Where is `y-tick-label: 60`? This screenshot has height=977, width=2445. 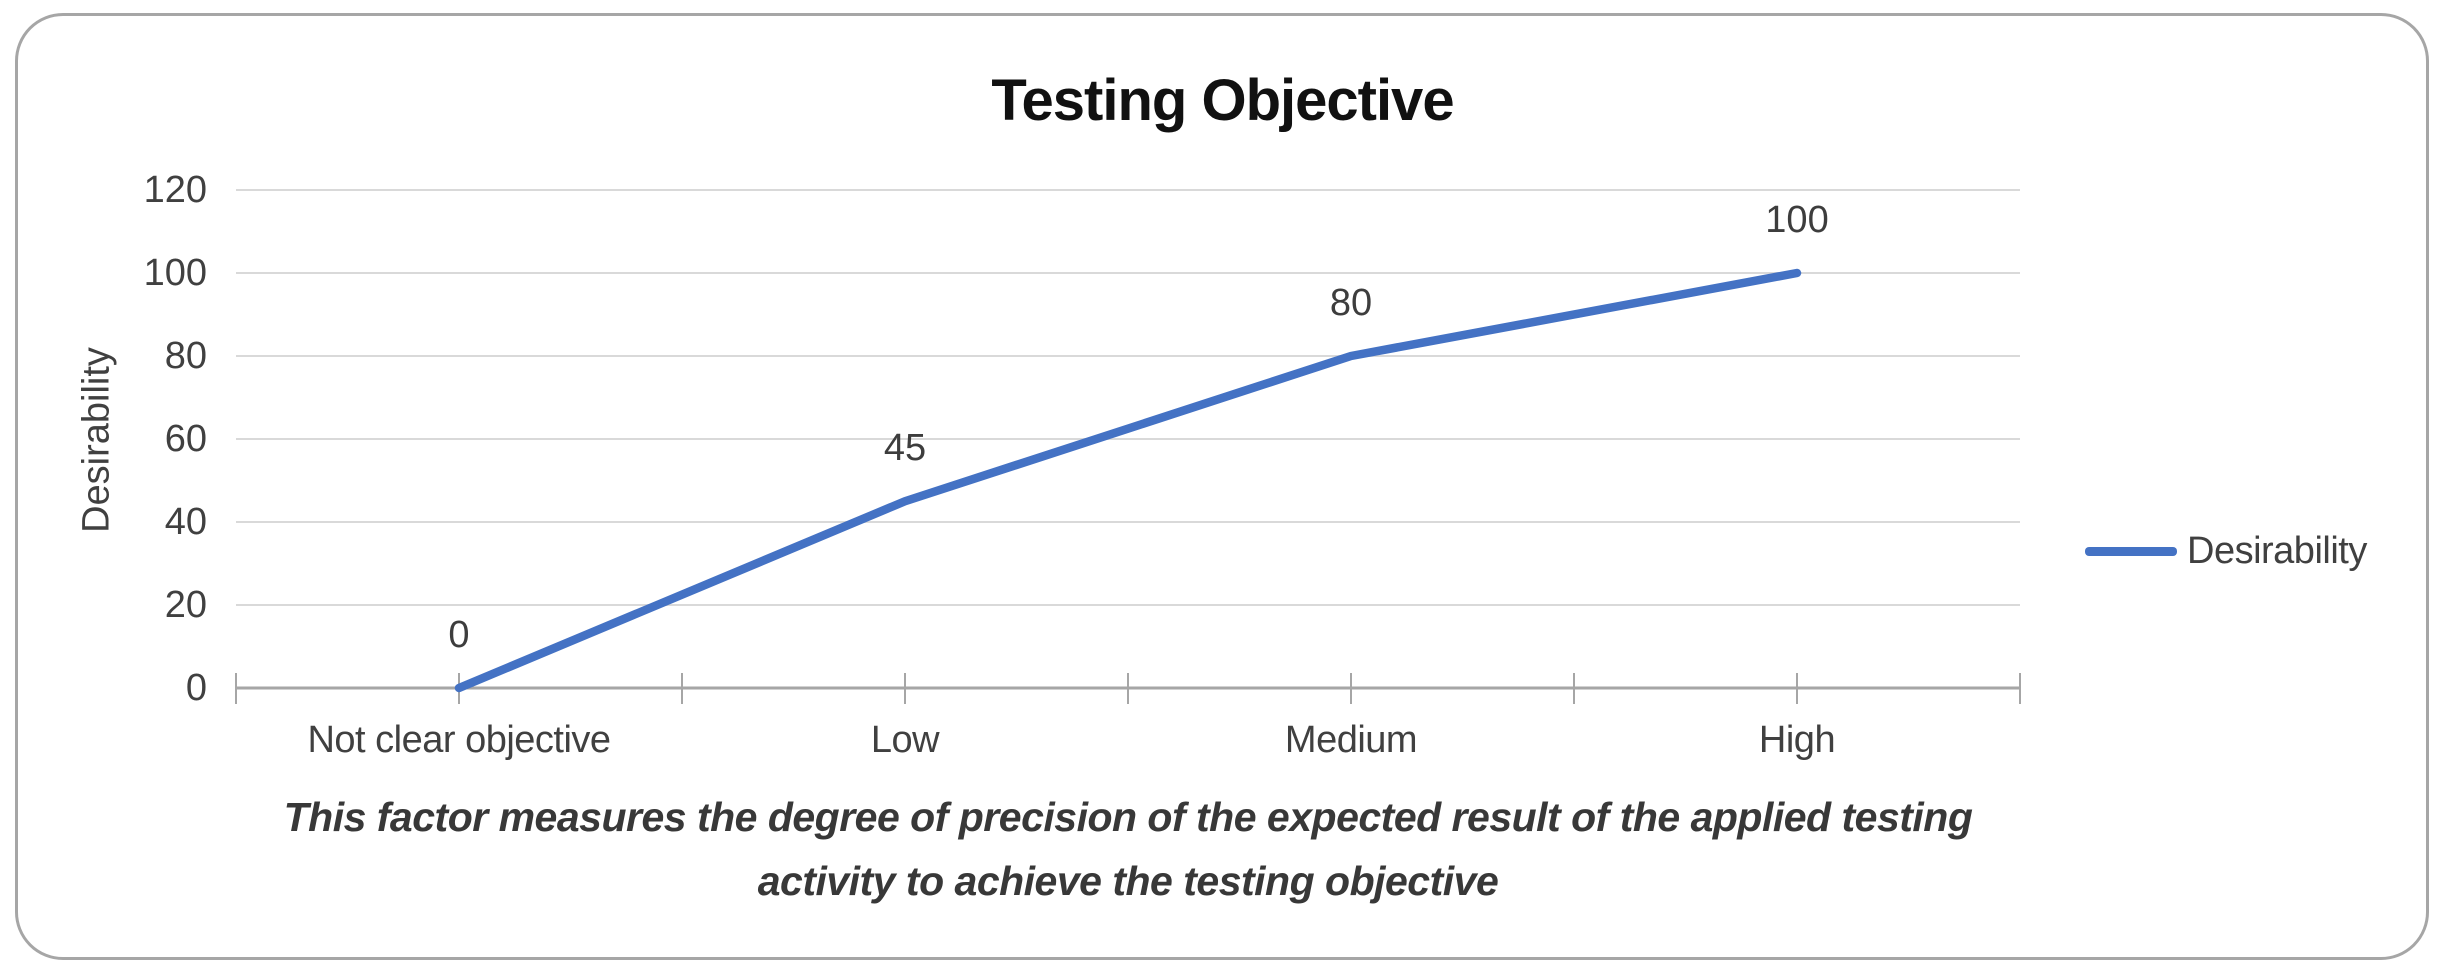
y-tick-label: 60 is located at coordinates (185, 439).